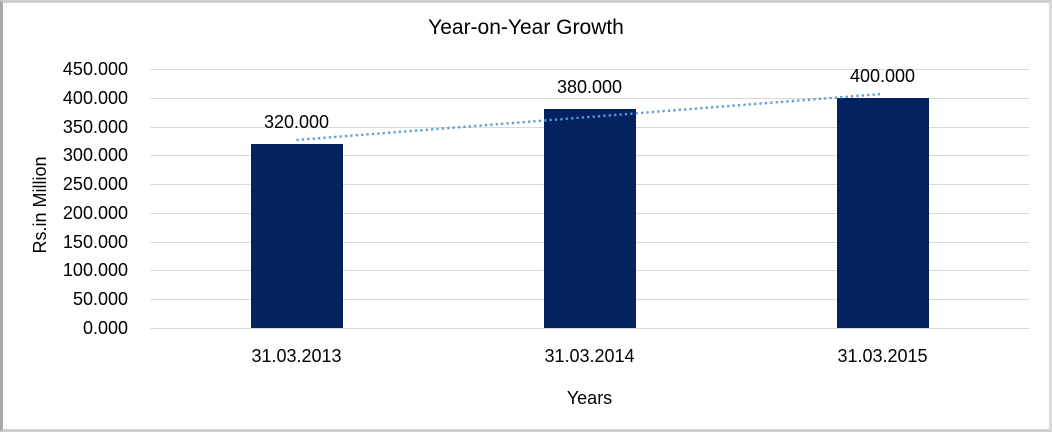  Describe the element at coordinates (95, 97) in the screenshot. I see `y-tick-label: 400.000` at that location.